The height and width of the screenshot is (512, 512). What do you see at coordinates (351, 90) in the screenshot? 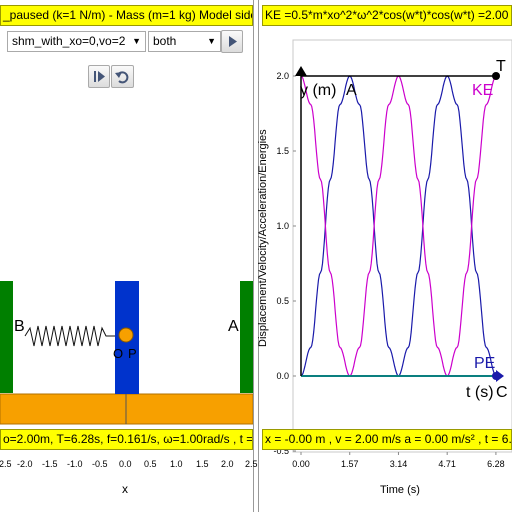
I see `label-A-chart: A` at bounding box center [351, 90].